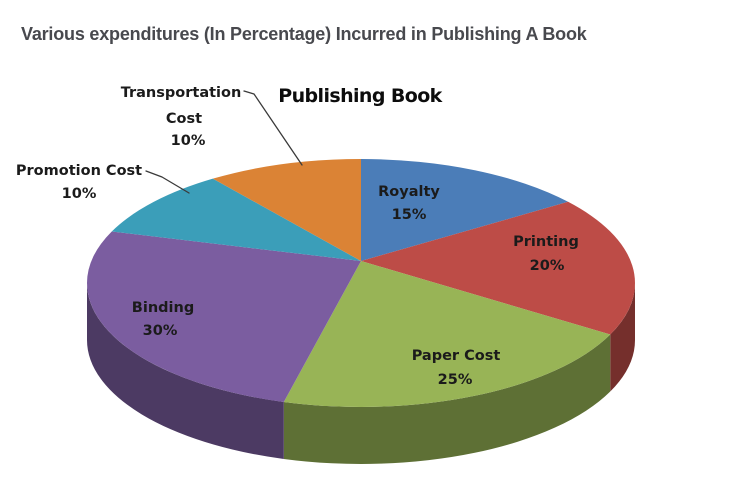 The width and height of the screenshot is (740, 485). Describe the element at coordinates (79, 194) in the screenshot. I see `promotion-cost-callout-value: 10%` at that location.